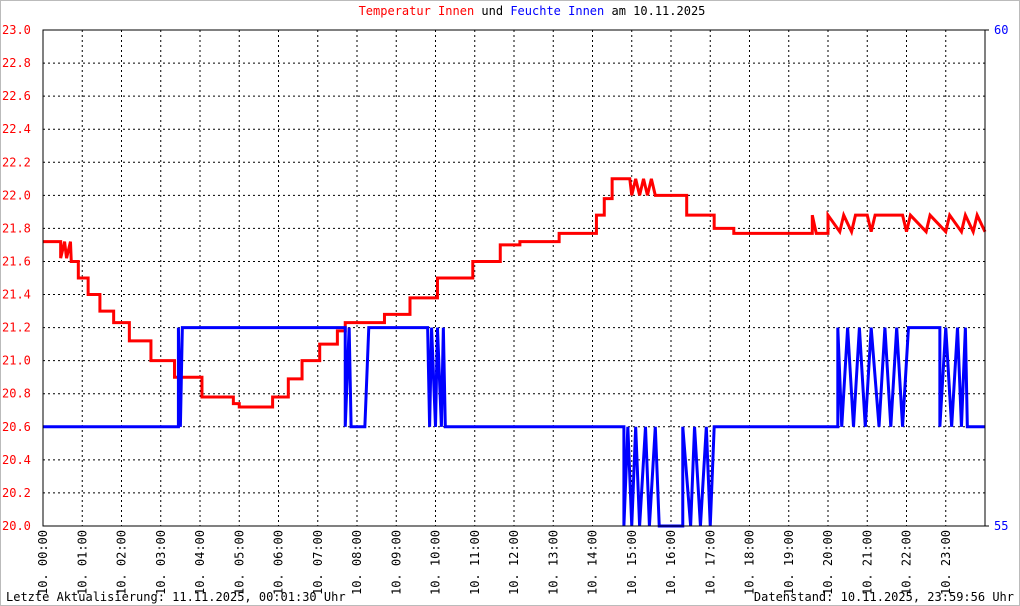  What do you see at coordinates (710, 562) in the screenshot?
I see `x-tick-label: 10. 17:00` at bounding box center [710, 562].